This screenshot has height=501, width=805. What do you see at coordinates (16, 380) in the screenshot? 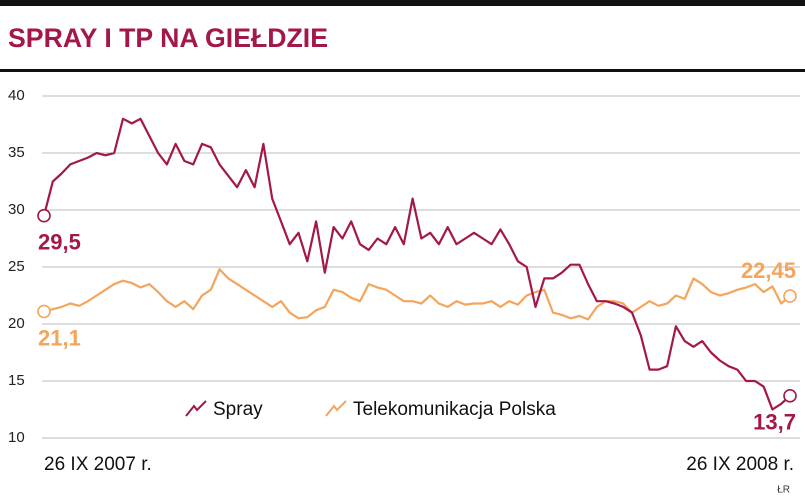
I see `y-tick-label: 15` at bounding box center [16, 380].